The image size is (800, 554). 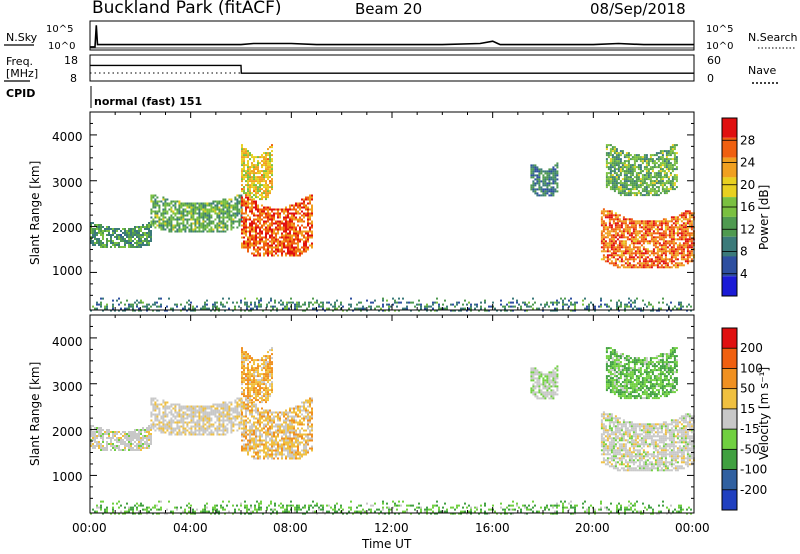 I want to click on power-cbar-tick-label: 20, so click(x=747, y=185).